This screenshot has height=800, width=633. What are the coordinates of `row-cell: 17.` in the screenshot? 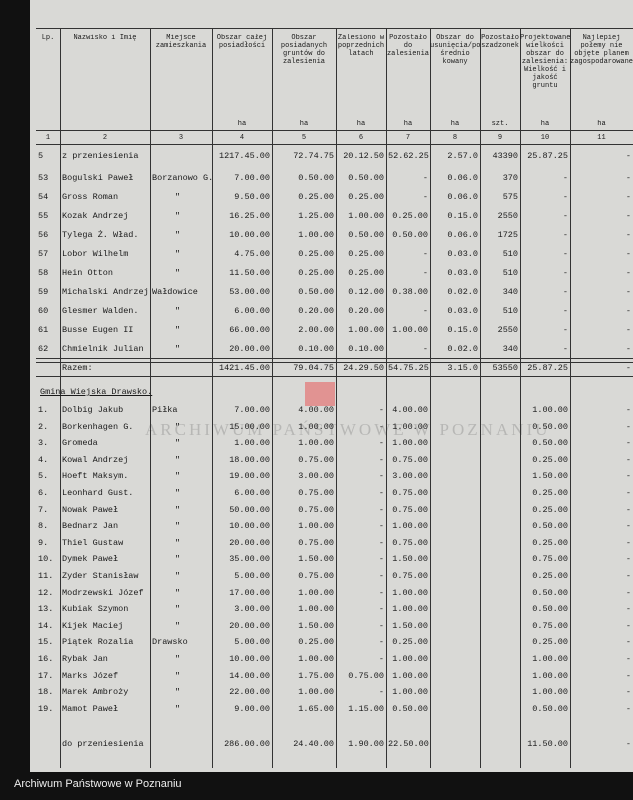 It's located at (46, 675).